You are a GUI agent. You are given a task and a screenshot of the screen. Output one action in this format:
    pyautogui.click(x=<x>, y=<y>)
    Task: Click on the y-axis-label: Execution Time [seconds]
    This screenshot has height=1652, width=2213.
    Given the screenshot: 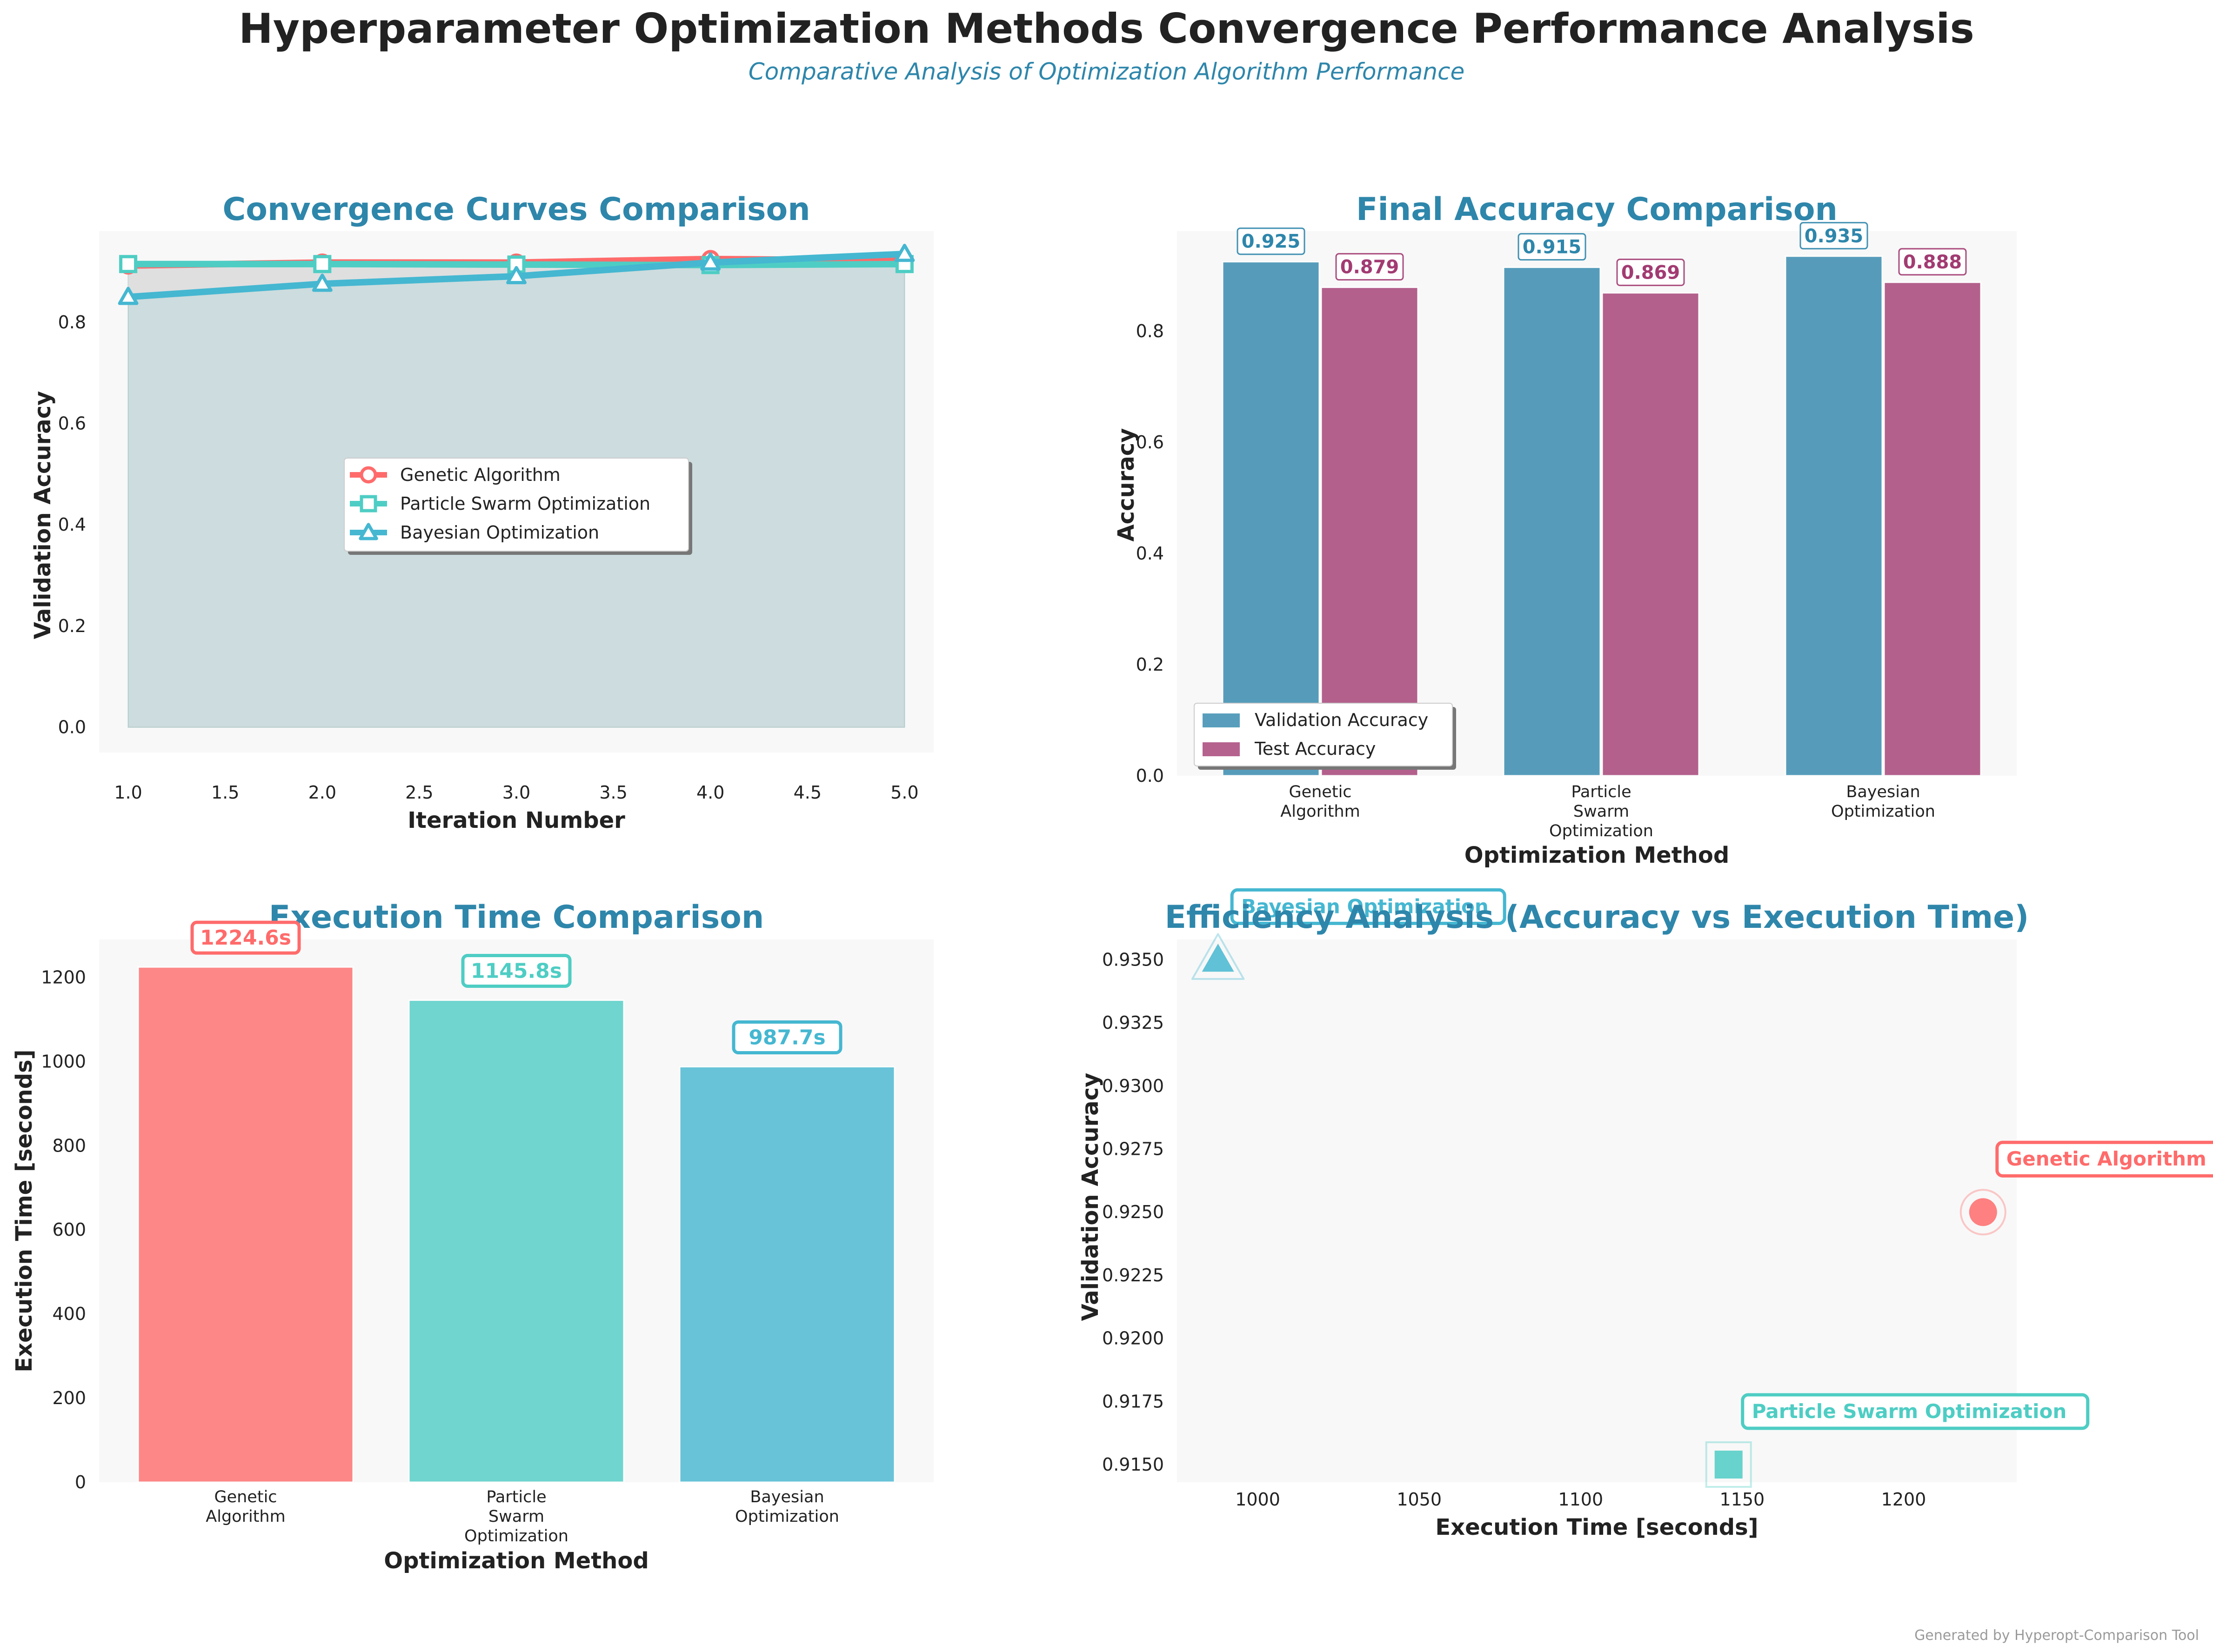 What is the action you would take?
    pyautogui.click(x=24, y=1210)
    